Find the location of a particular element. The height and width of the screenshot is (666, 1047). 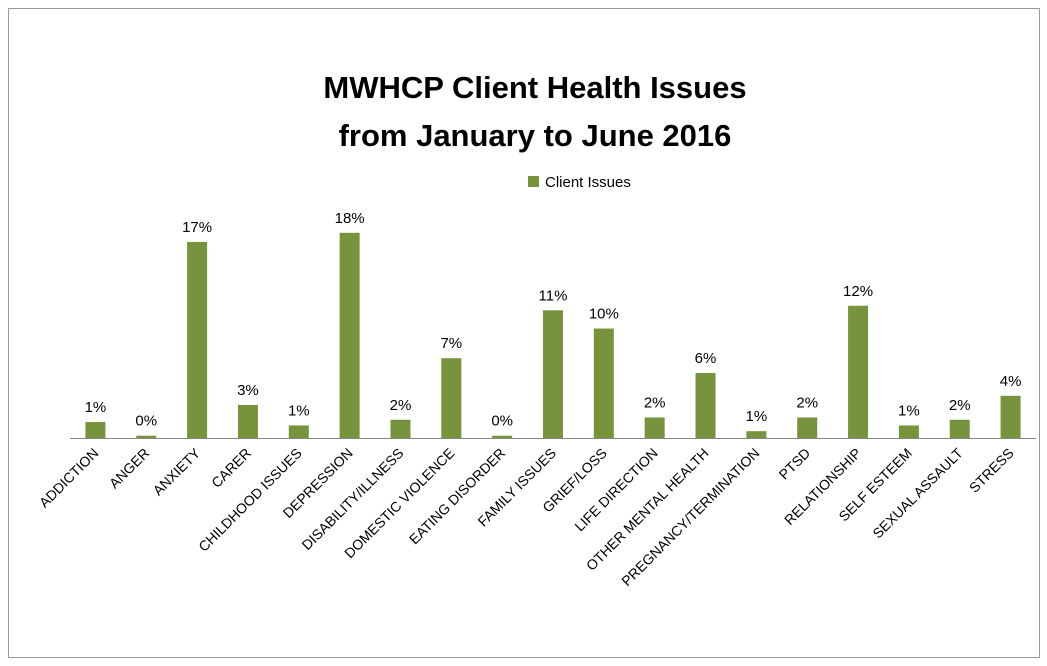

legend-label: Client Issues is located at coordinates (588, 182).